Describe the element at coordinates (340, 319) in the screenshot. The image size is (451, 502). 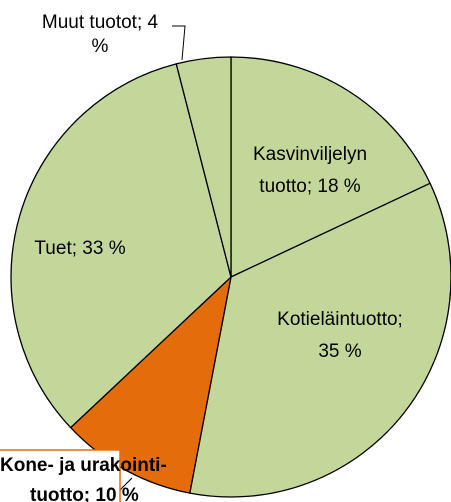
I see `label-line: Kotieläintuotto;` at that location.